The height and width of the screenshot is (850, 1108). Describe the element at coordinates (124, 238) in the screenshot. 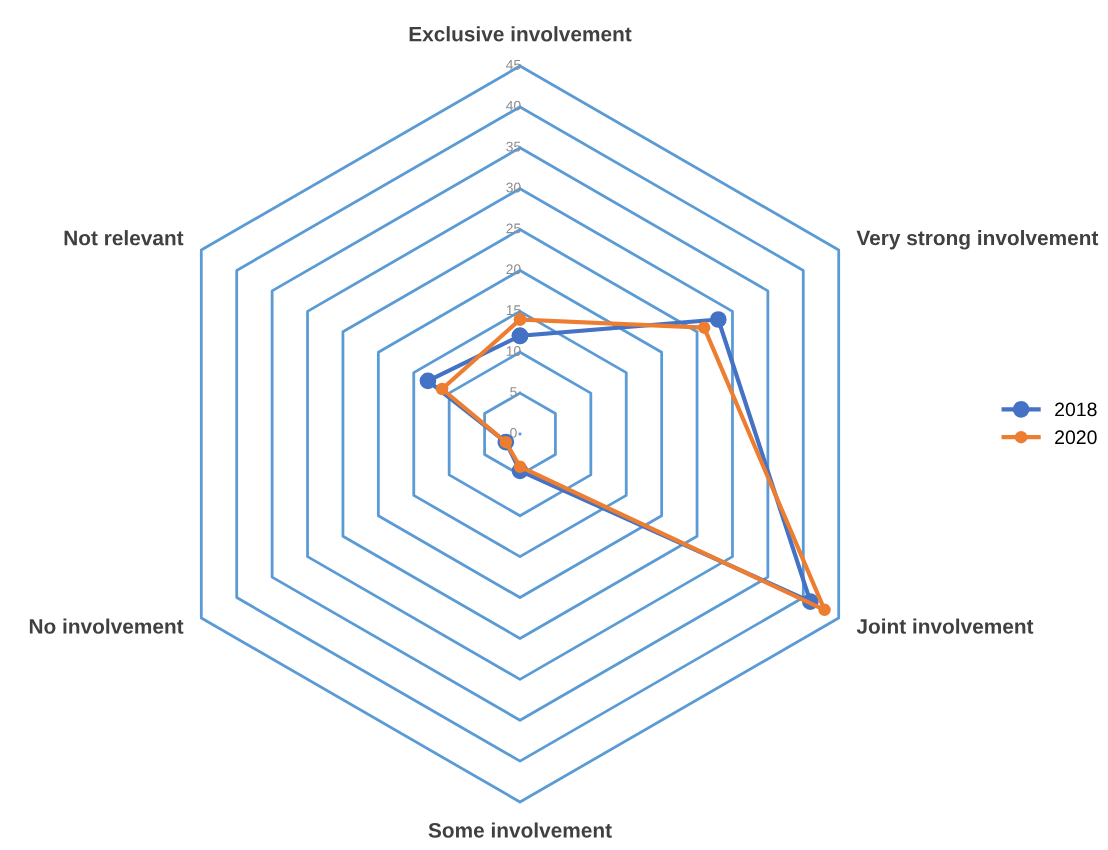

I see `spoke-label: Not relevant` at that location.